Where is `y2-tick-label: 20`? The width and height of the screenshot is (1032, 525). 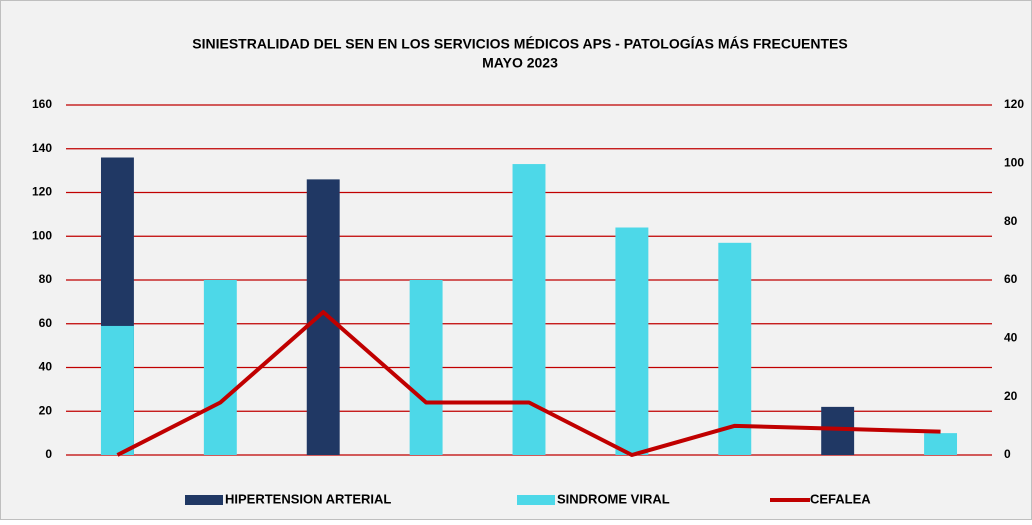
y2-tick-label: 20 is located at coordinates (1011, 396).